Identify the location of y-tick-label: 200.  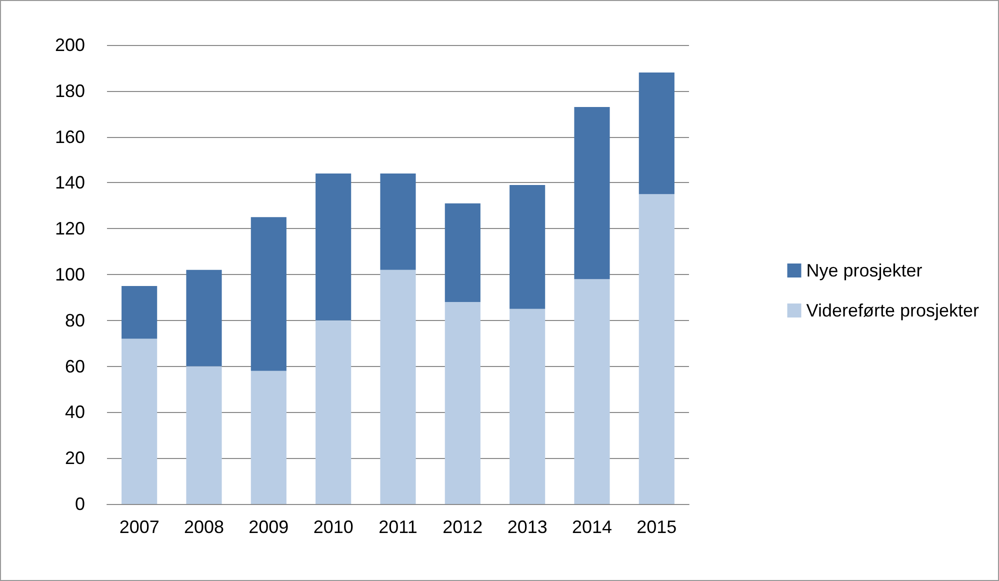
(69, 45).